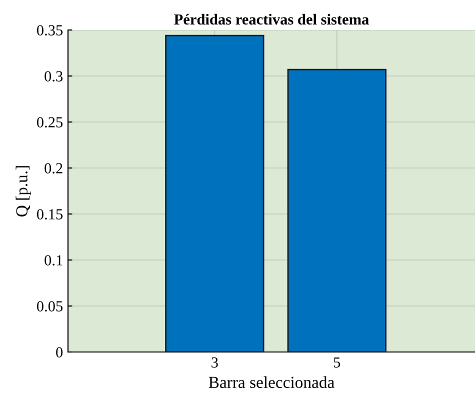  Describe the element at coordinates (49, 306) in the screenshot. I see `y-tick-label: 0.05` at that location.